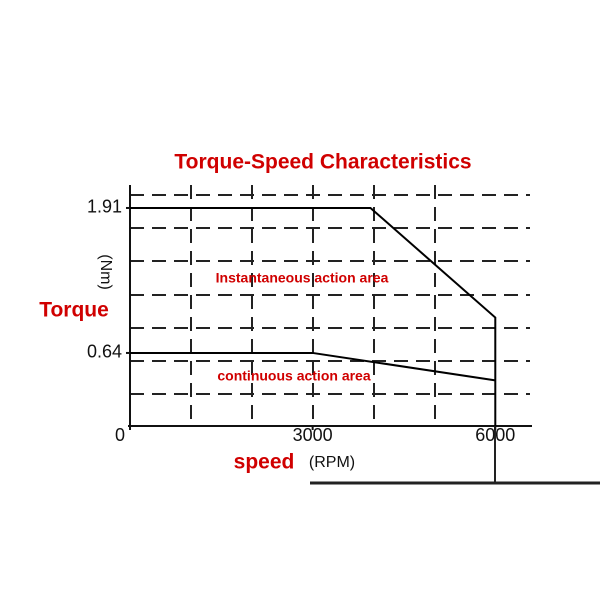 This screenshot has height=605, width=600. What do you see at coordinates (264, 462) in the screenshot?
I see `x-axis-label: speed` at bounding box center [264, 462].